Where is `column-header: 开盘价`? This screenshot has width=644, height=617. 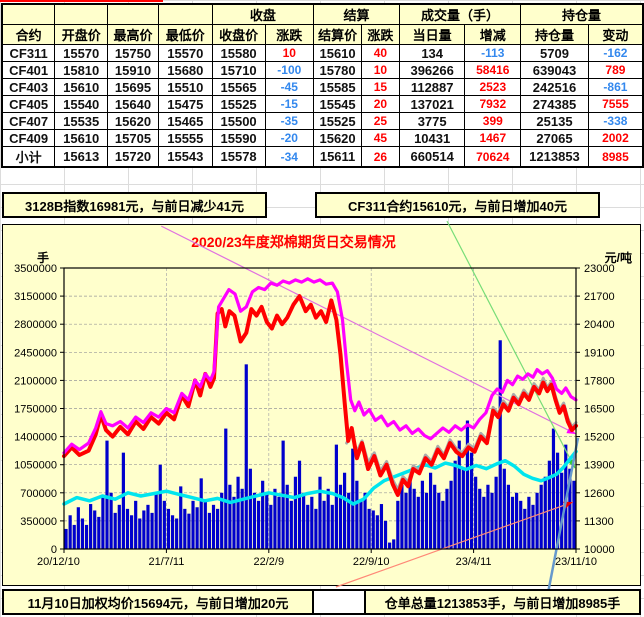 column-header: 开盘价 is located at coordinates (81, 34).